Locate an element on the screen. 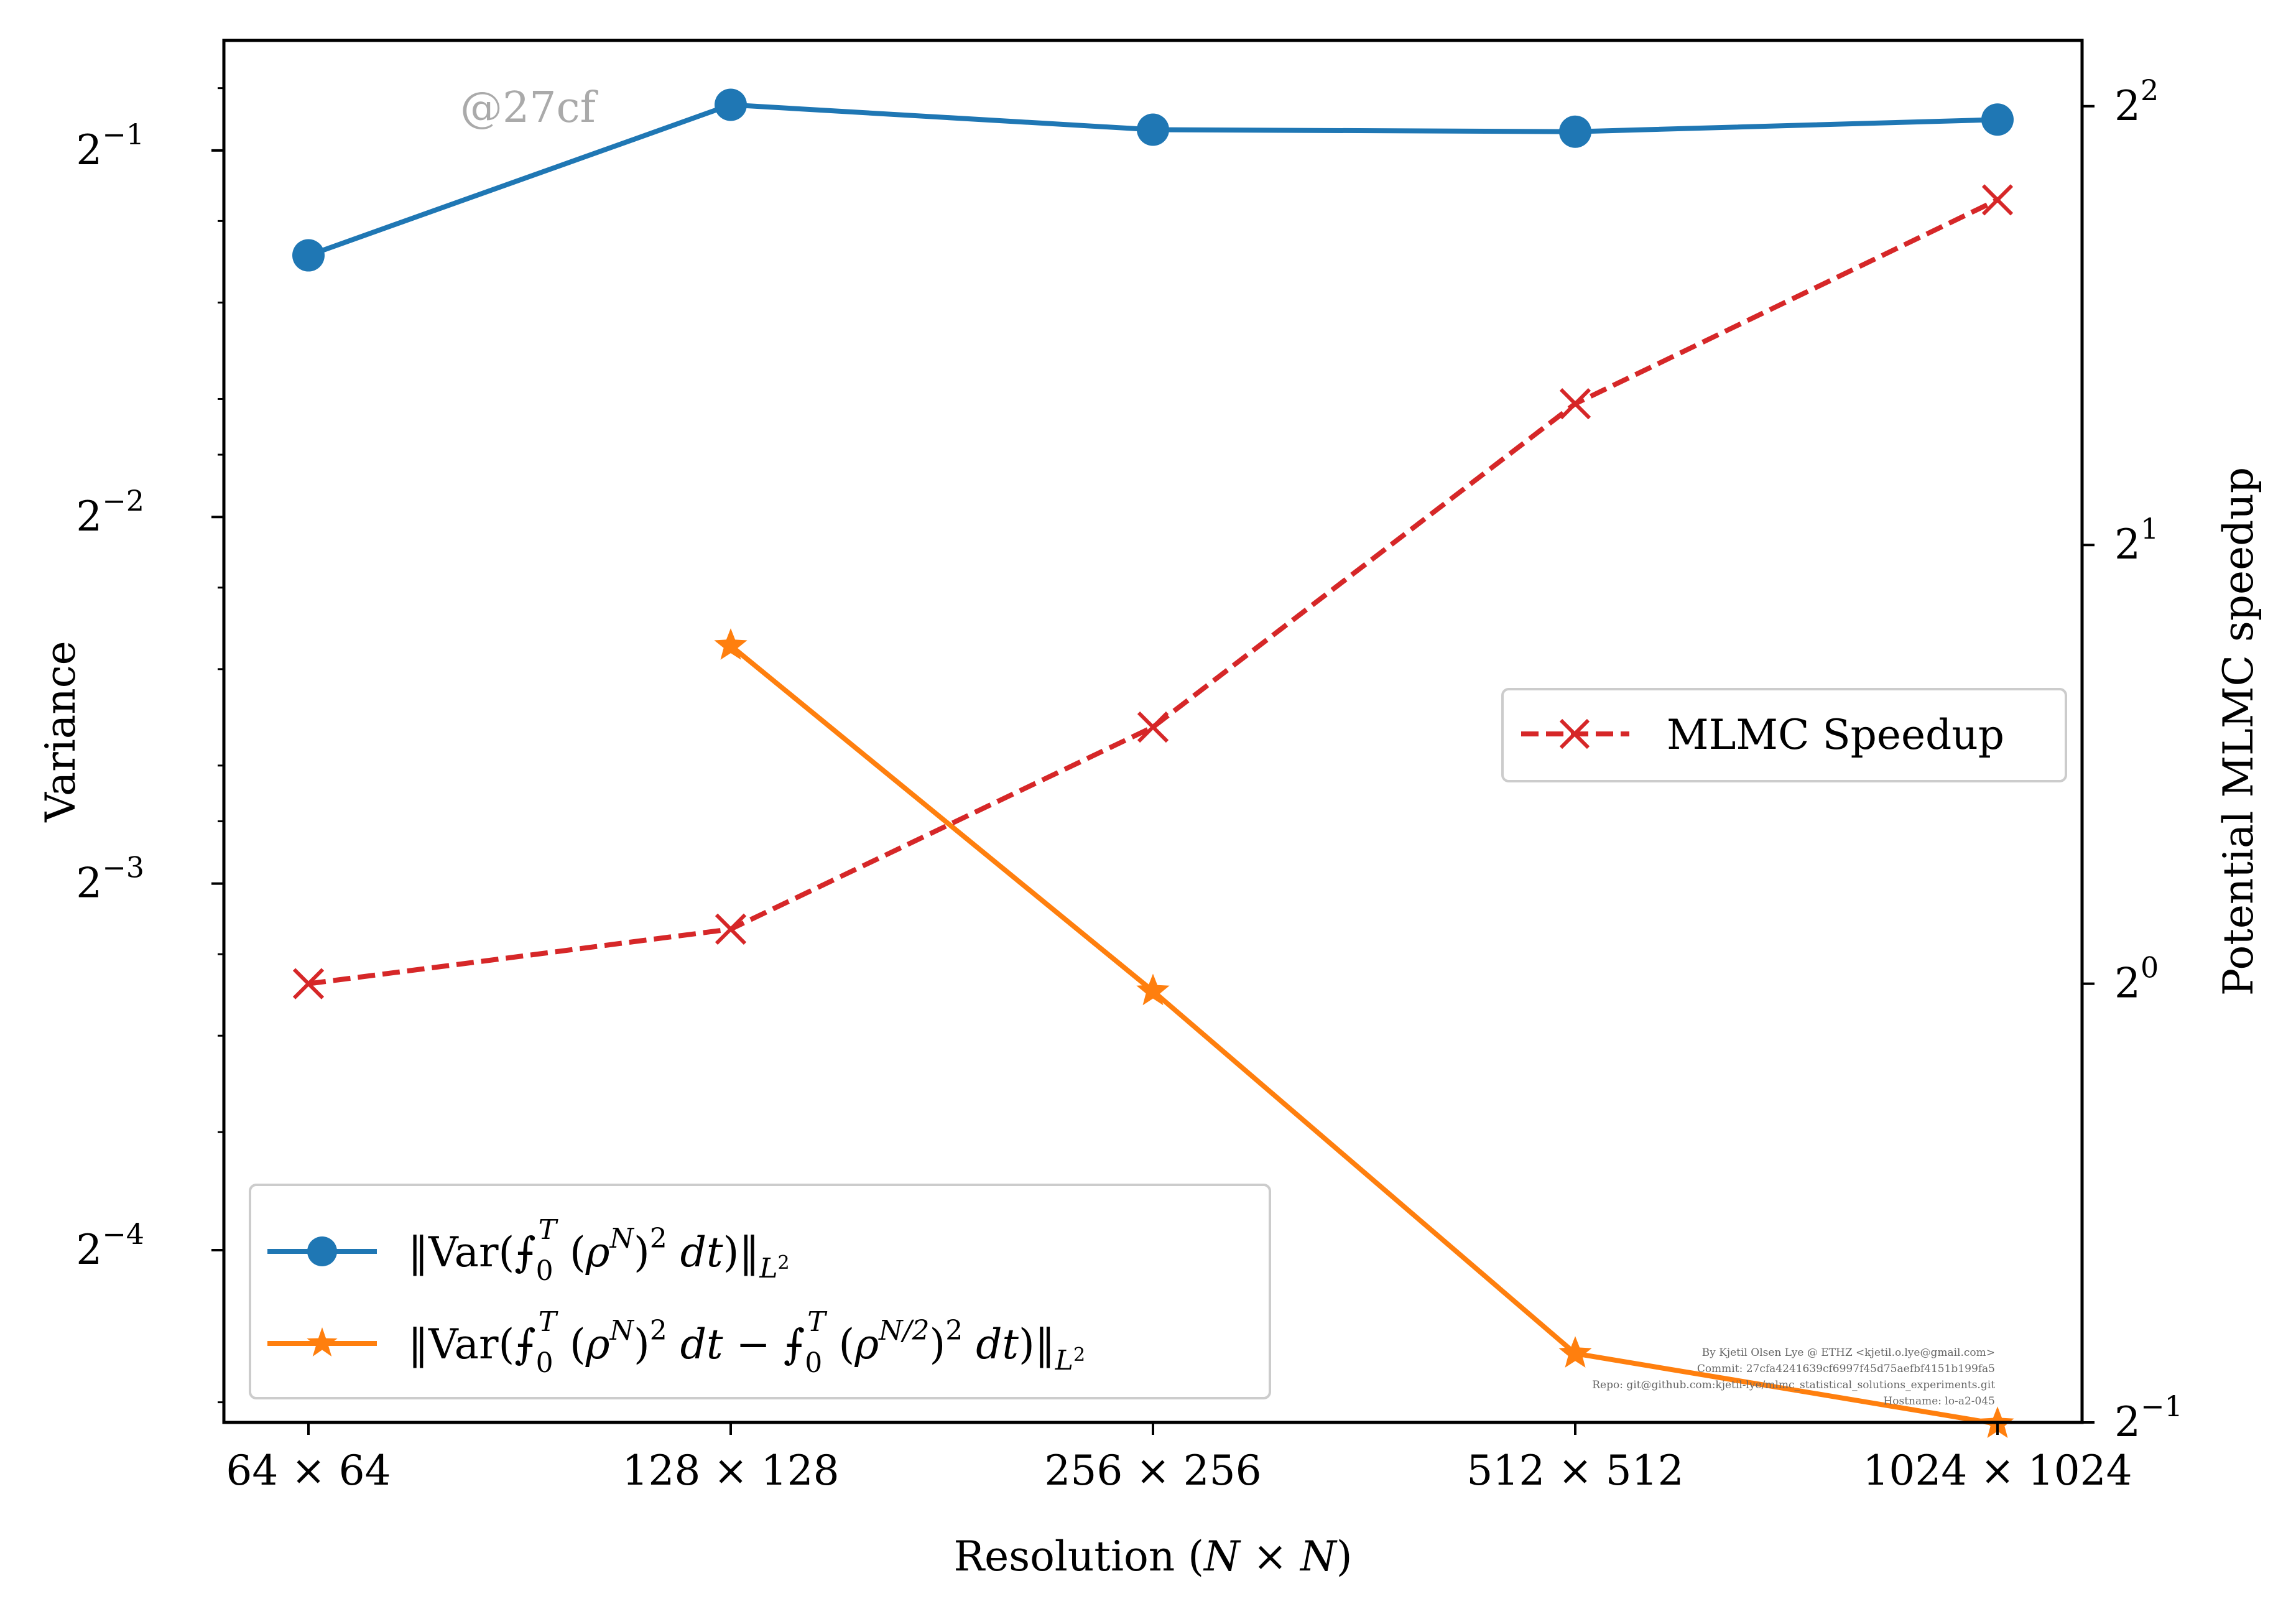 This screenshot has height=1614, width=2296. x-tick-label: 64 × 64 is located at coordinates (308, 1471).